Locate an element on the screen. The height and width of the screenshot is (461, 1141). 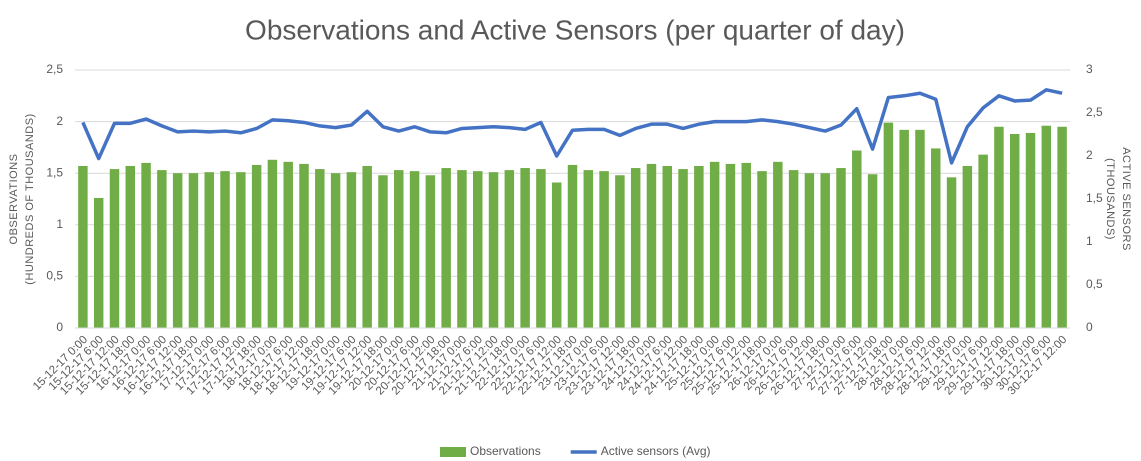
y-axis-title: OBSERVATIONS (HUNDREDS OF THOUSANDS) is located at coordinates (22, 198).